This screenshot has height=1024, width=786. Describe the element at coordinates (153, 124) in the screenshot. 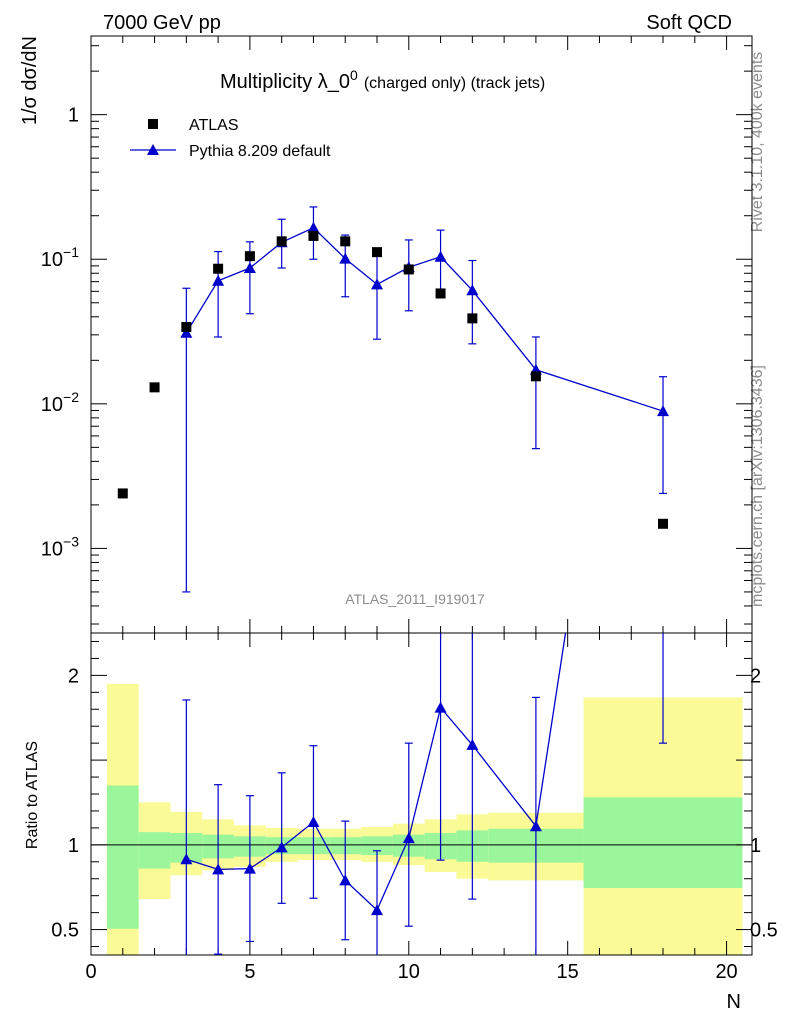

I see `legend-atlas-marker` at that location.